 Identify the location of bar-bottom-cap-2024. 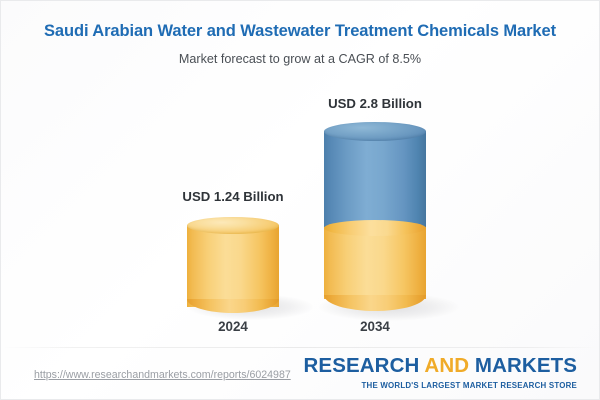
(233, 306).